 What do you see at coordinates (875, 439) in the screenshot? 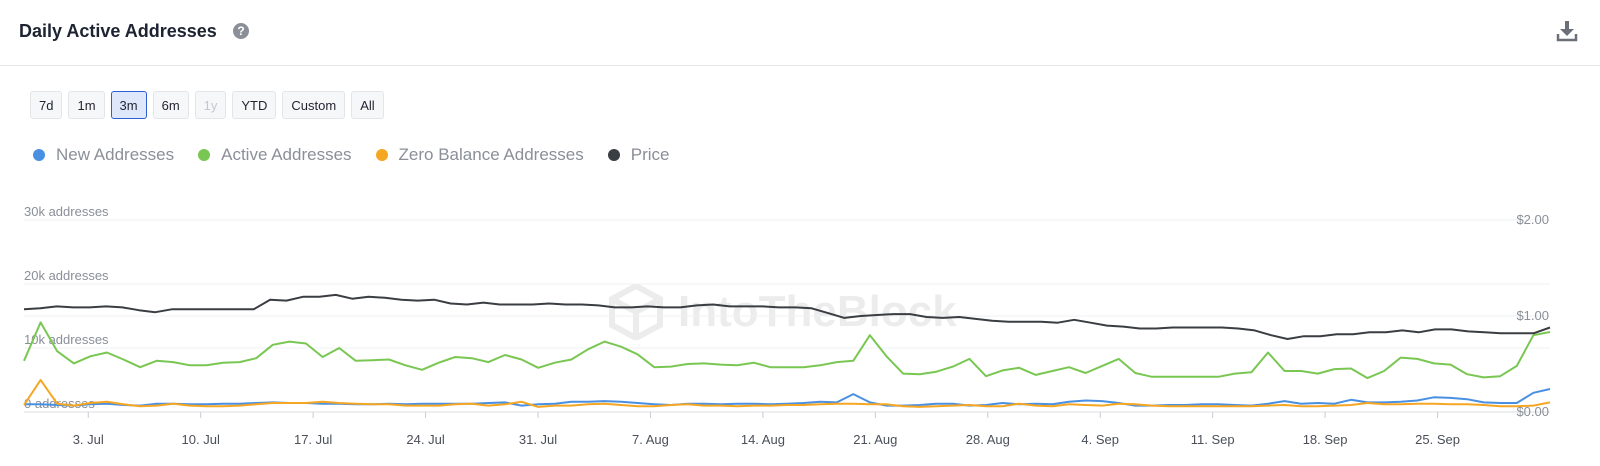
I see `x-tick-label: 21. Aug` at bounding box center [875, 439].